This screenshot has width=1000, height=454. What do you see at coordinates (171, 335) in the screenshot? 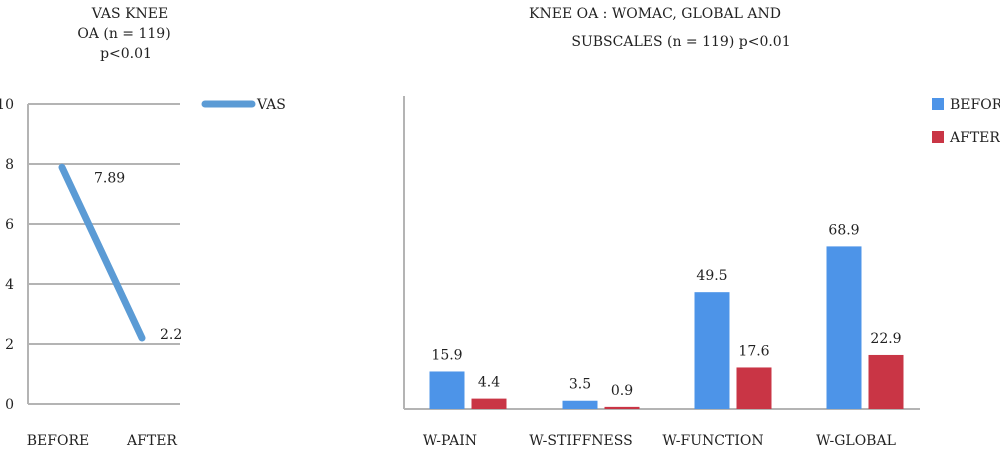
I see `vas-data-label-1: 2.2` at bounding box center [171, 335].